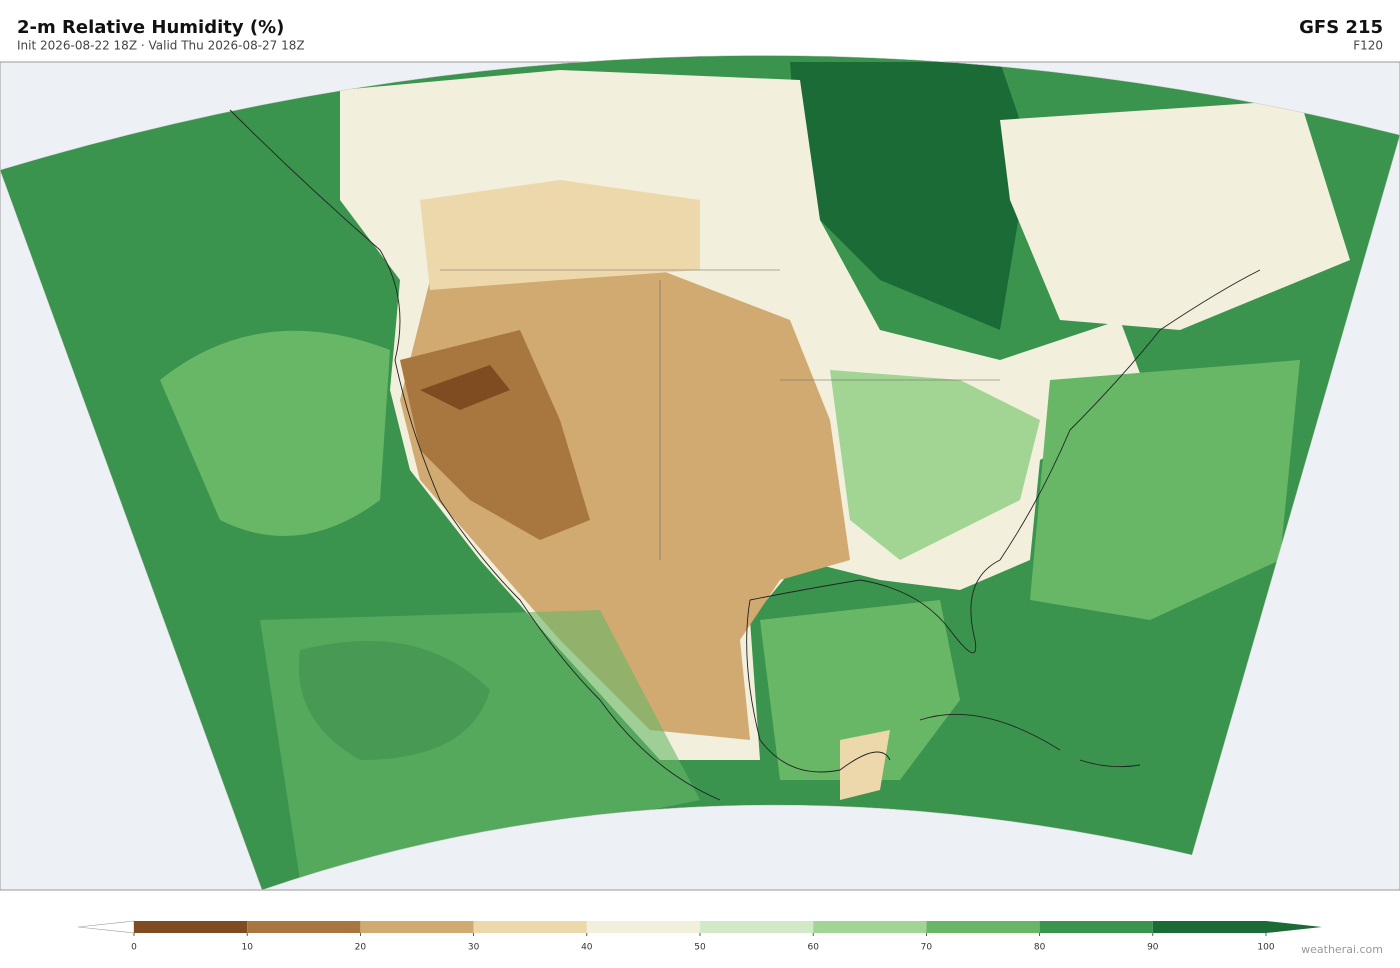  I want to click on colorbar-tick-label: 50, so click(700, 948).